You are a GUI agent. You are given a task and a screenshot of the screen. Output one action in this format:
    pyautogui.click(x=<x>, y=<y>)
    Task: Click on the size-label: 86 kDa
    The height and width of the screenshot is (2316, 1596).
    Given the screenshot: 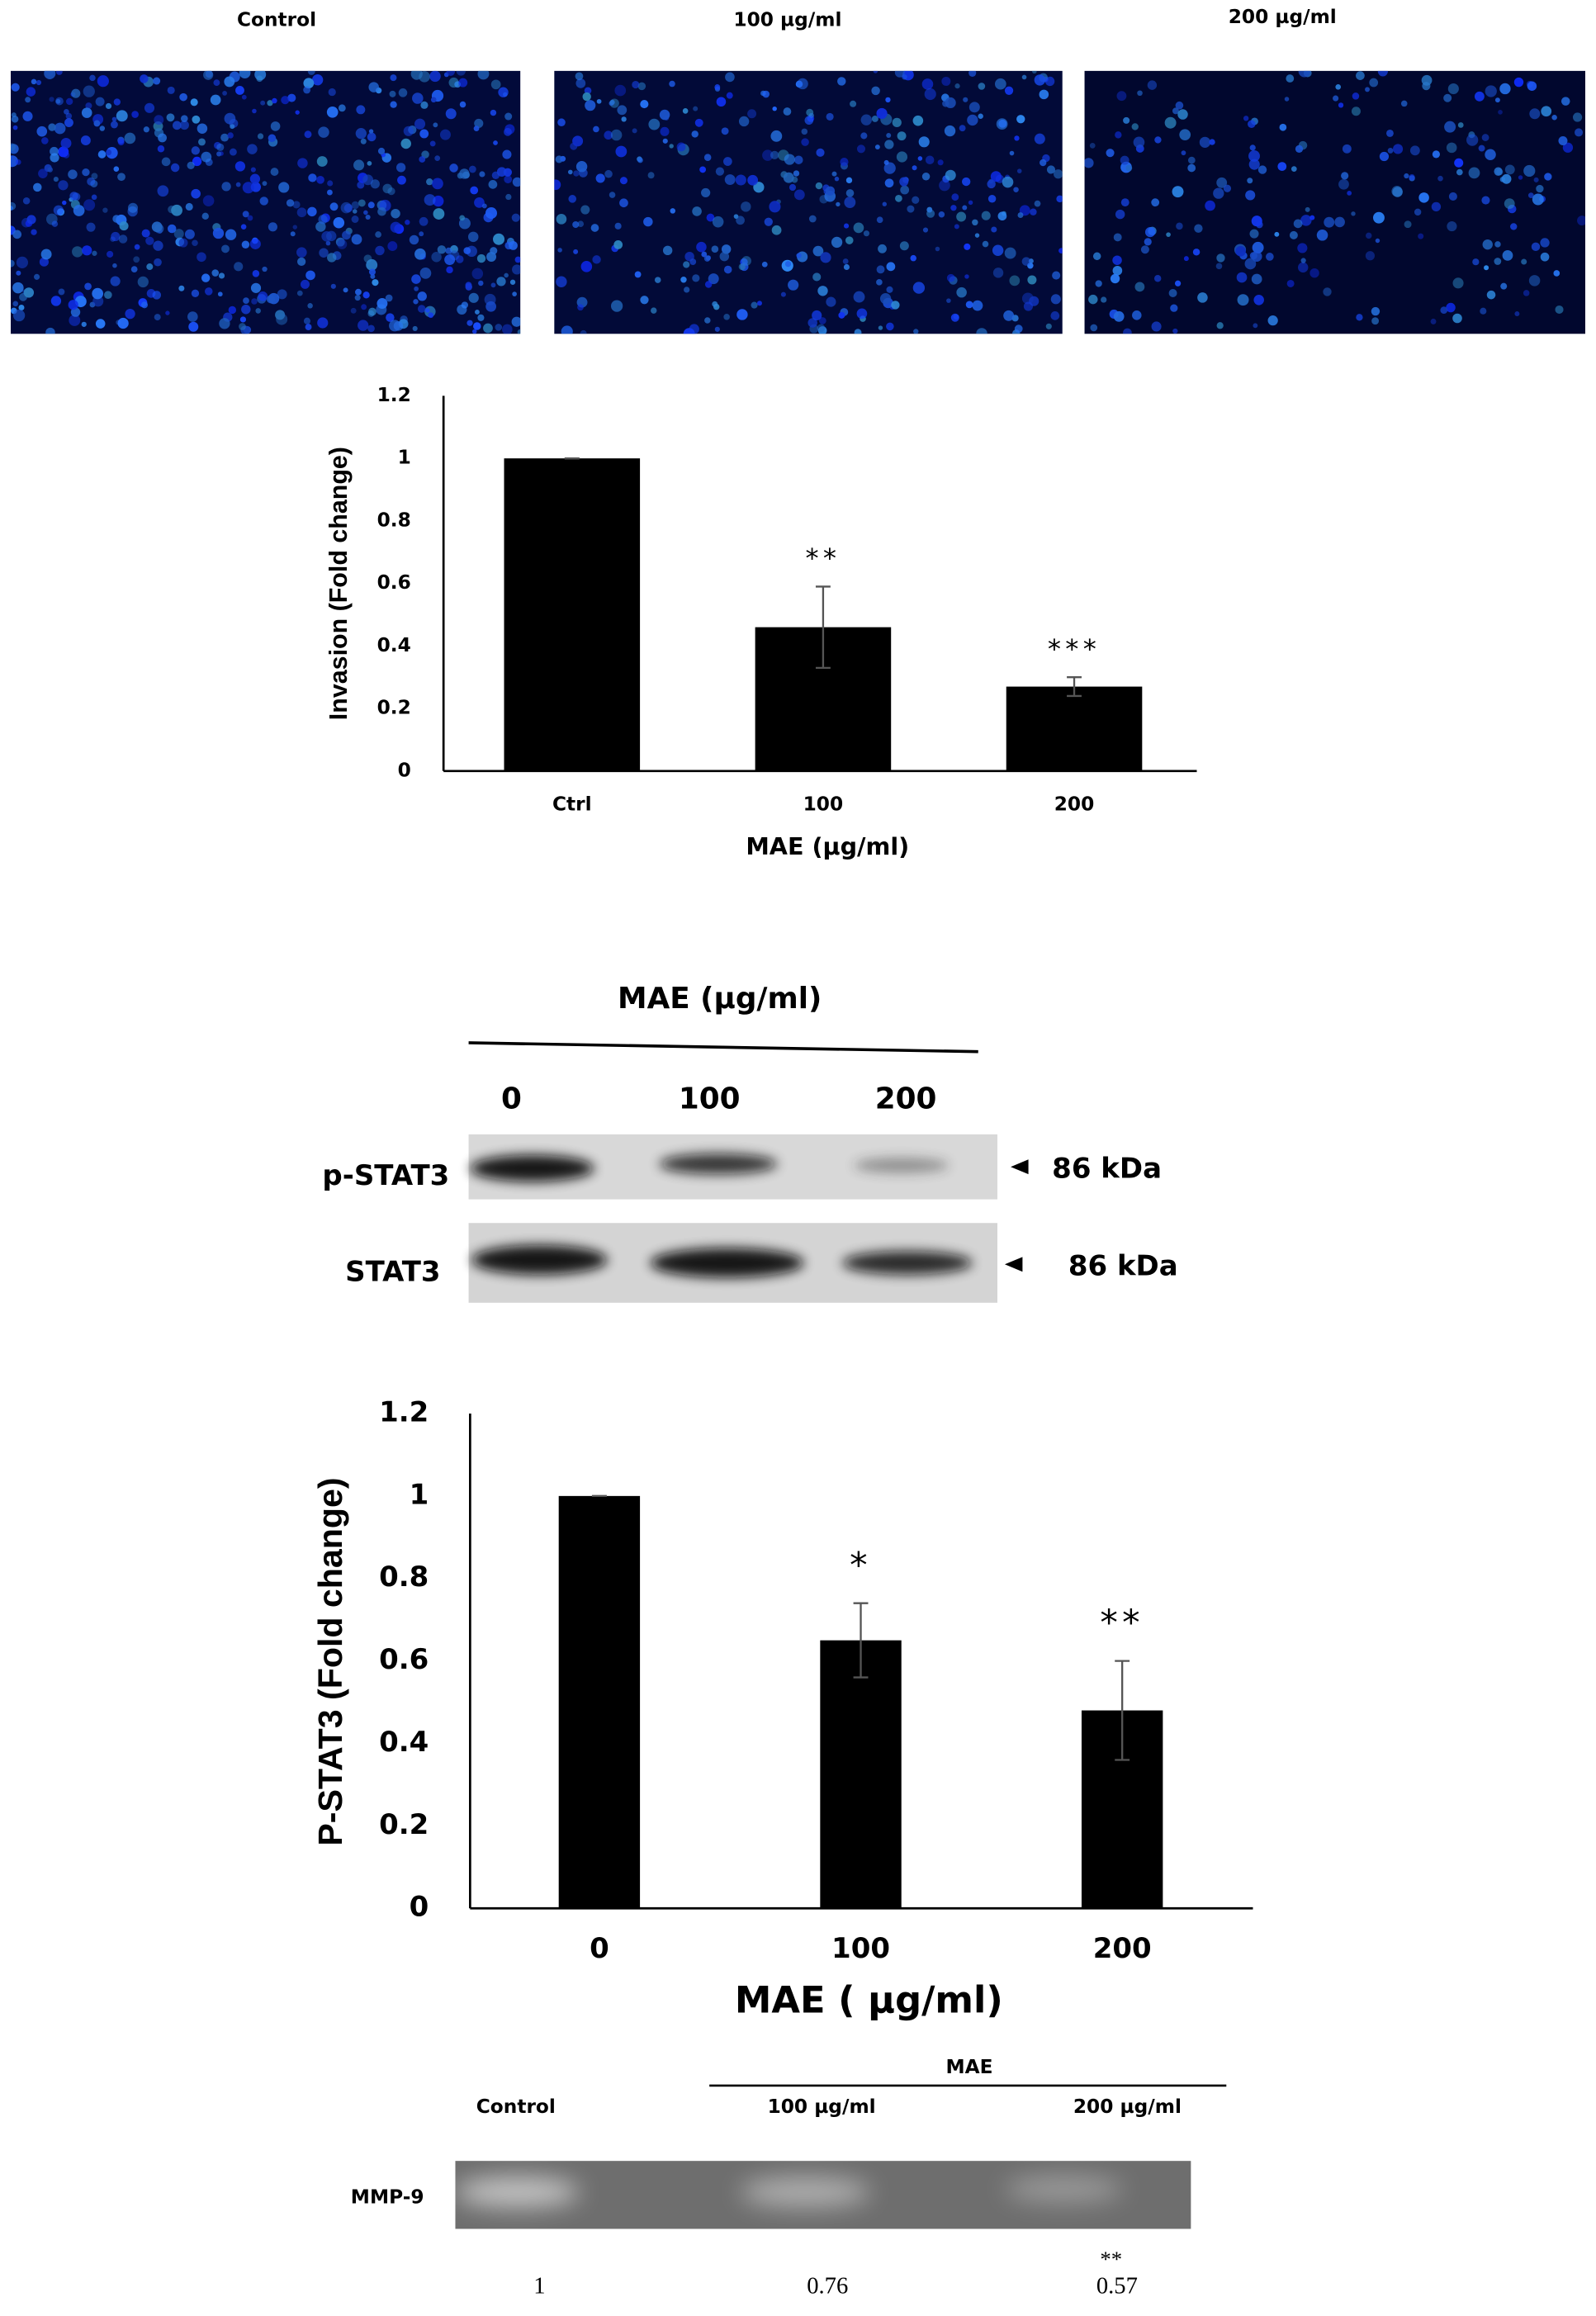 What is the action you would take?
    pyautogui.click(x=1107, y=1168)
    